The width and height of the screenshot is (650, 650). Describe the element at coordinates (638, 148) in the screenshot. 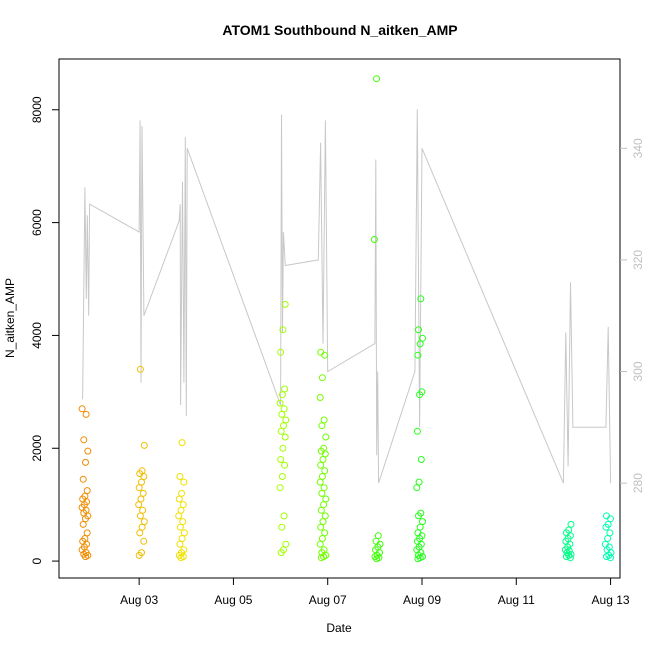

I see `y-right-tick-label: 340` at that location.